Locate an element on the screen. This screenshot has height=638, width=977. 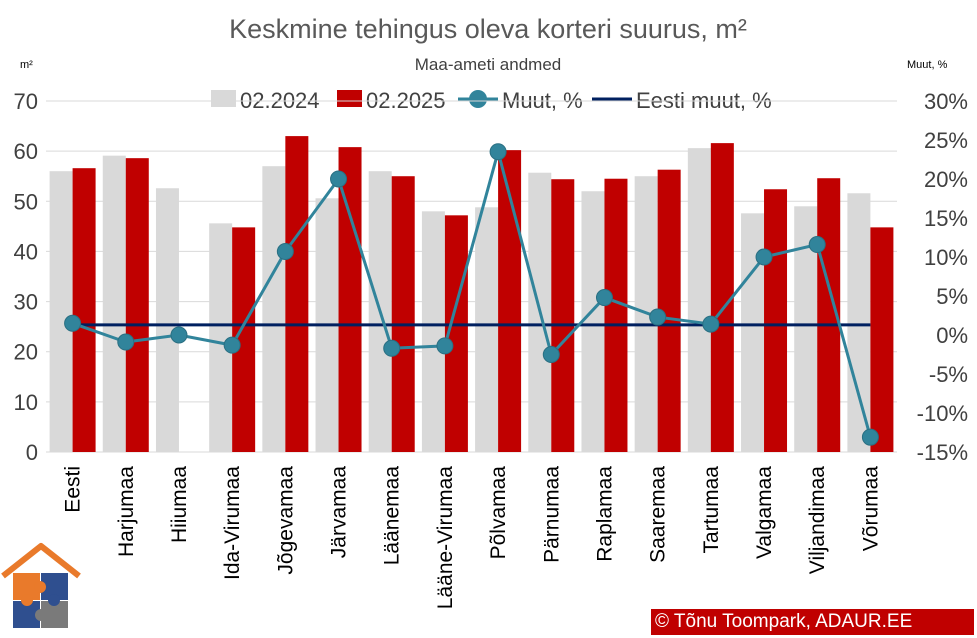
category-label: Hiiumaa is located at coordinates (179, 504).